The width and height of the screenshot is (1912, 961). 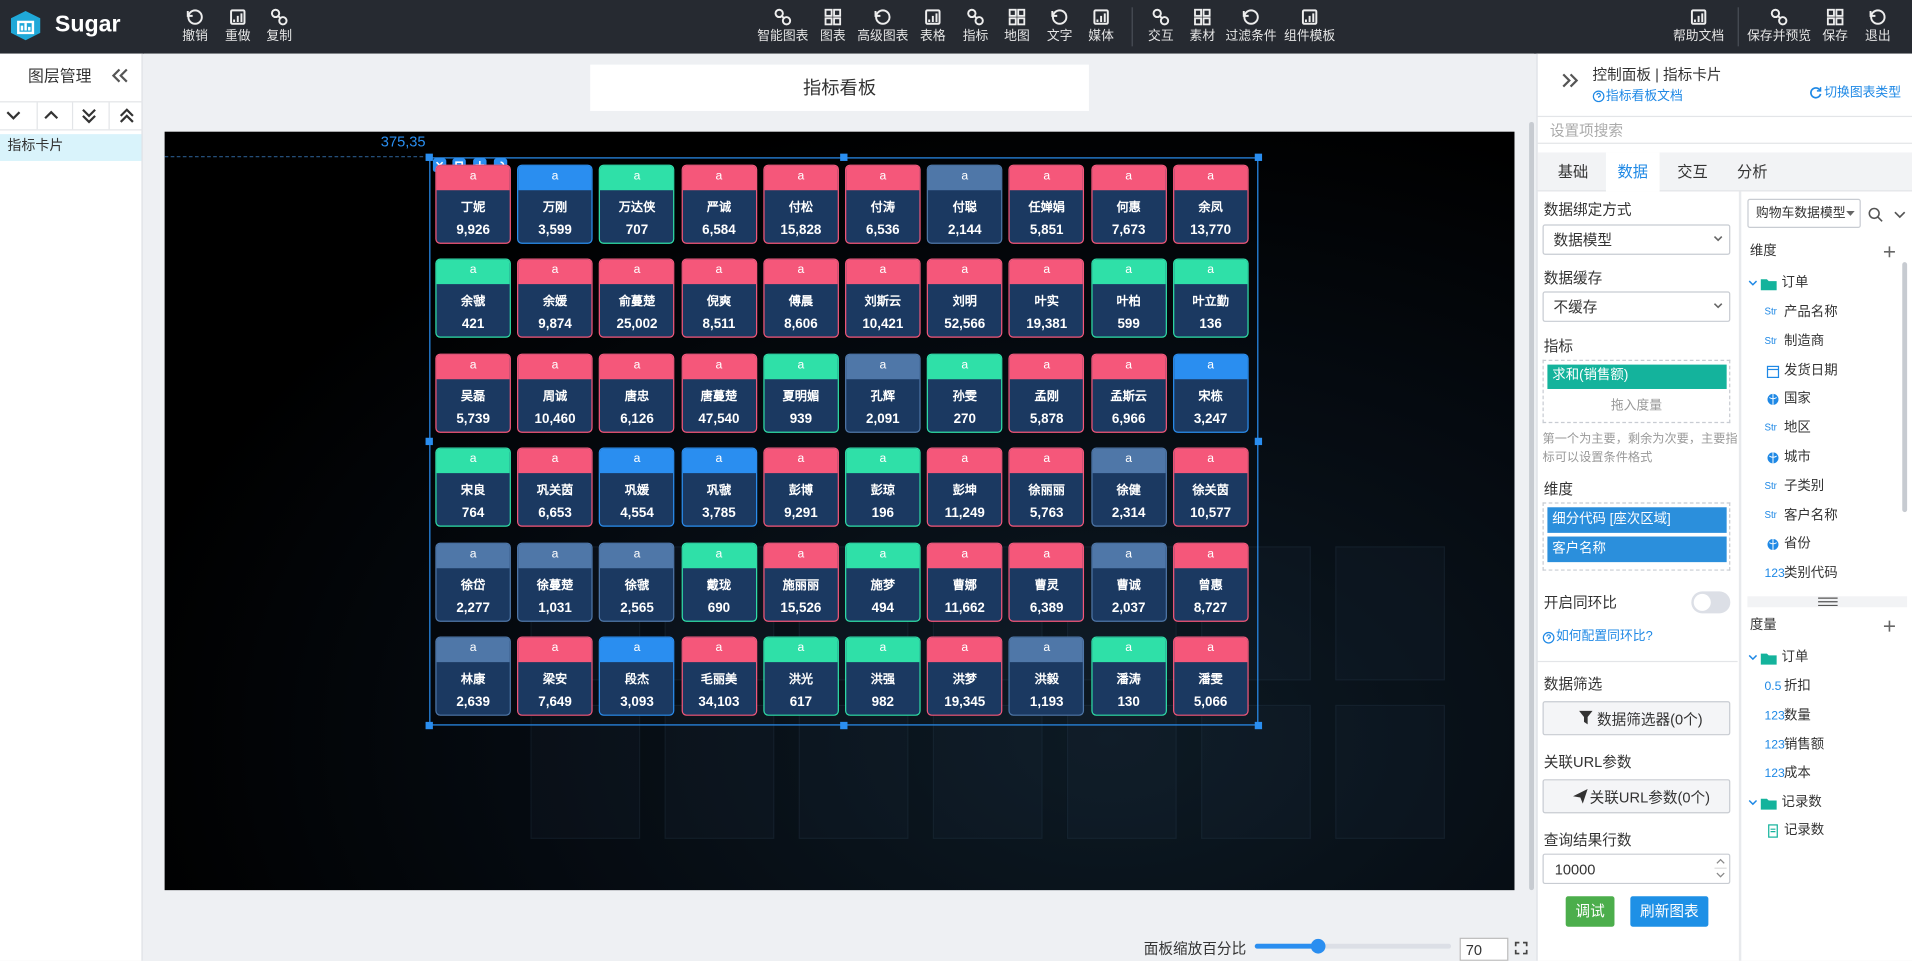 I want to click on field-item: 销售额, so click(x=1804, y=744).